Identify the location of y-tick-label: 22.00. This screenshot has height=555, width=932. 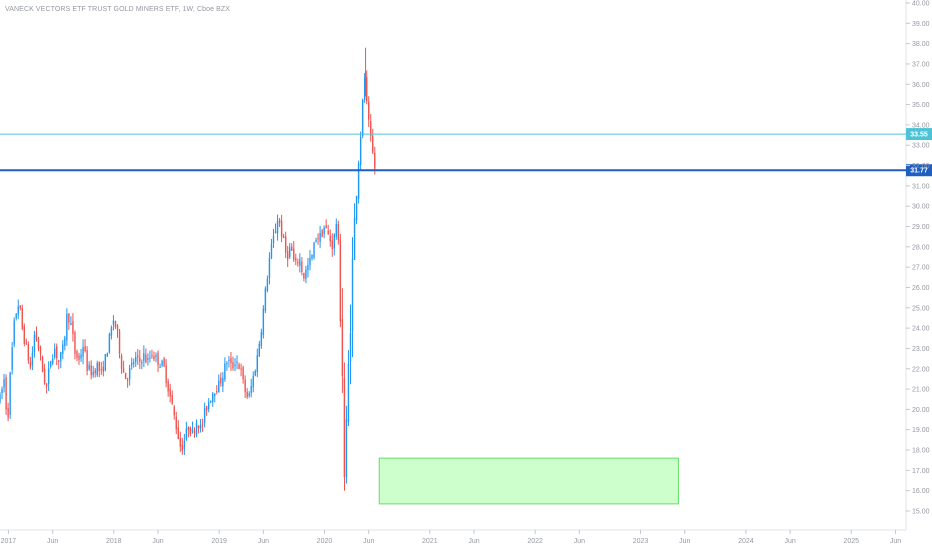
(921, 369).